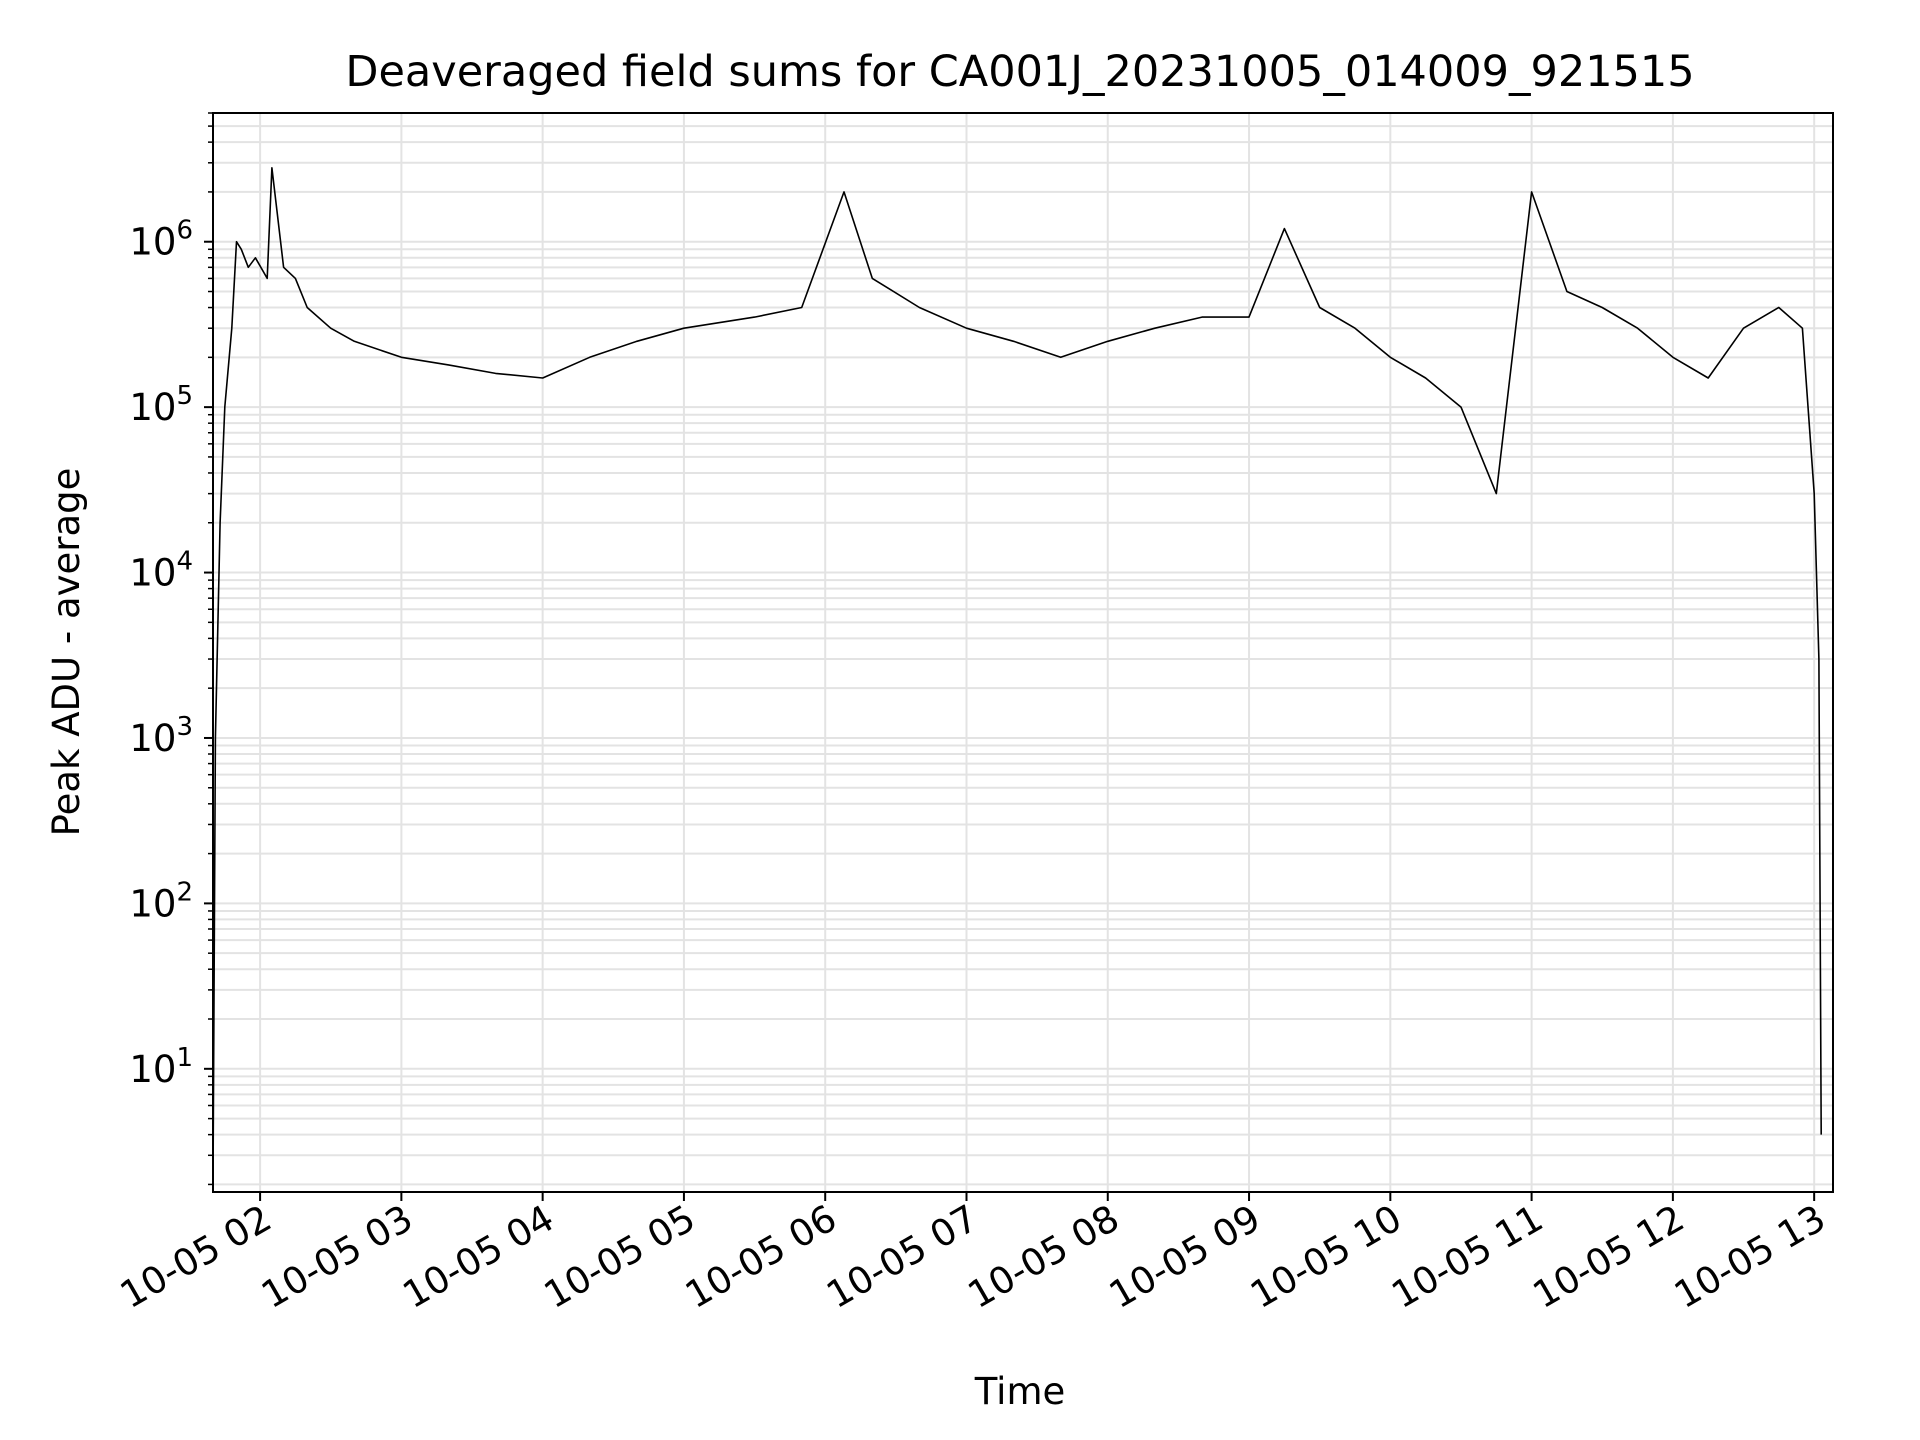  Describe the element at coordinates (1609, 1257) in the screenshot. I see `x-tick-label: 10-05 12` at that location.